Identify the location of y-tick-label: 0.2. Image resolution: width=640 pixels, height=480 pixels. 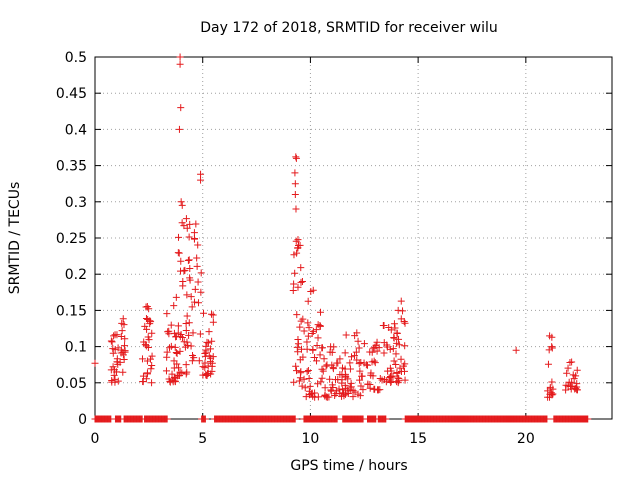
(76, 275).